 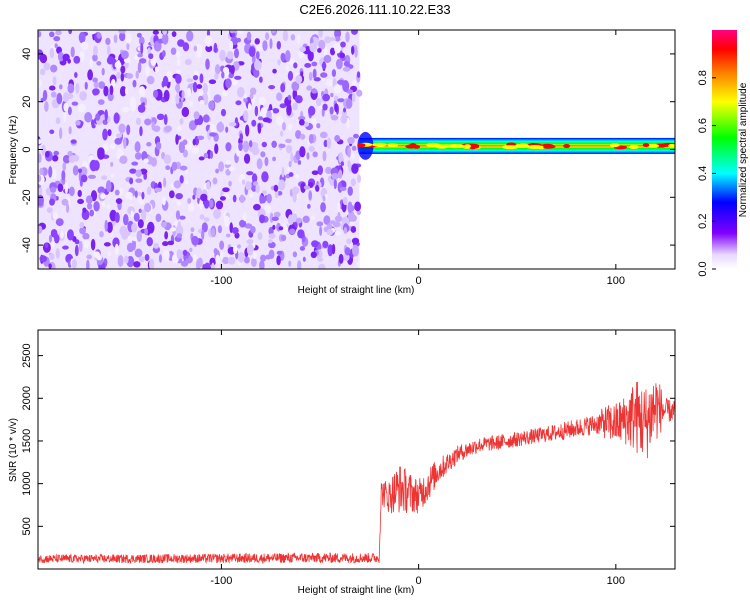 I want to click on colorbar-label: Normalized spectral amplitude, so click(x=743, y=149).